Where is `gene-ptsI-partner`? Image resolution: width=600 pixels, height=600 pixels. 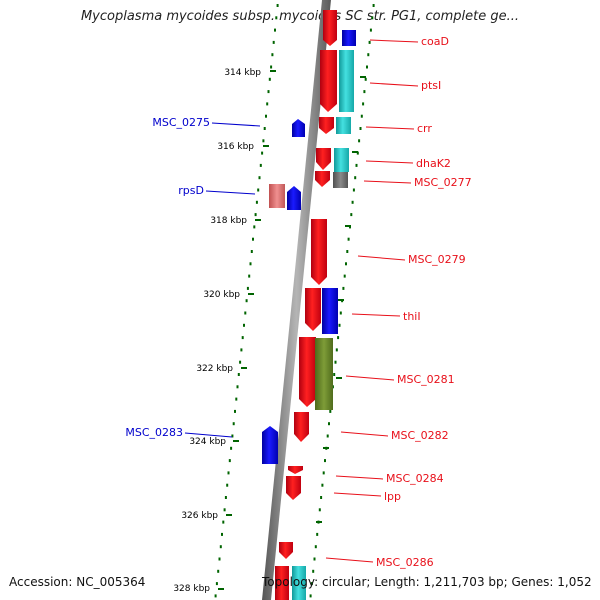 gene-ptsI-partner is located at coordinates (346, 81).